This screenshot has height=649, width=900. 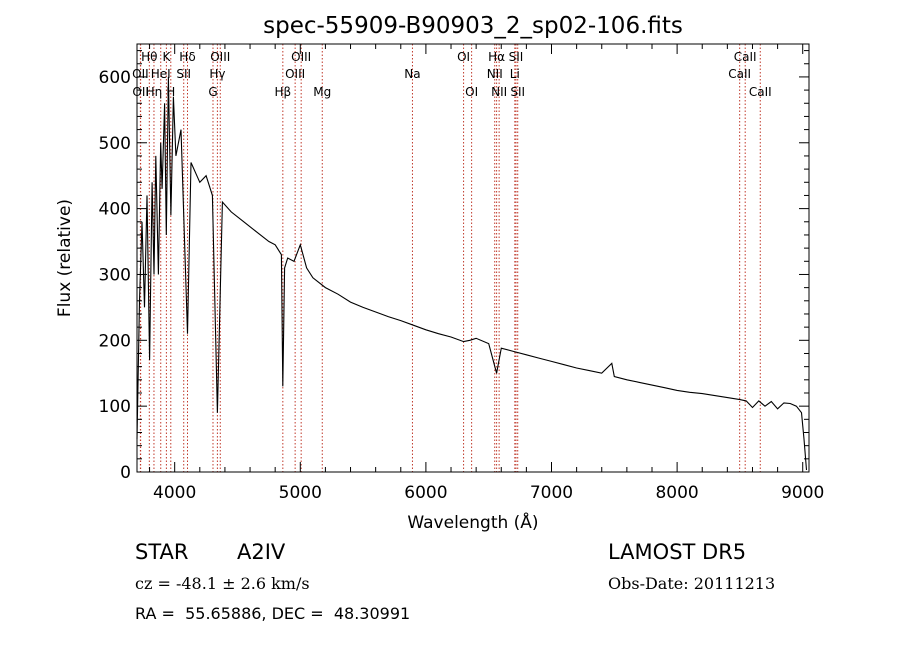 What do you see at coordinates (187, 57) in the screenshot?
I see `line-label: Hδ` at bounding box center [187, 57].